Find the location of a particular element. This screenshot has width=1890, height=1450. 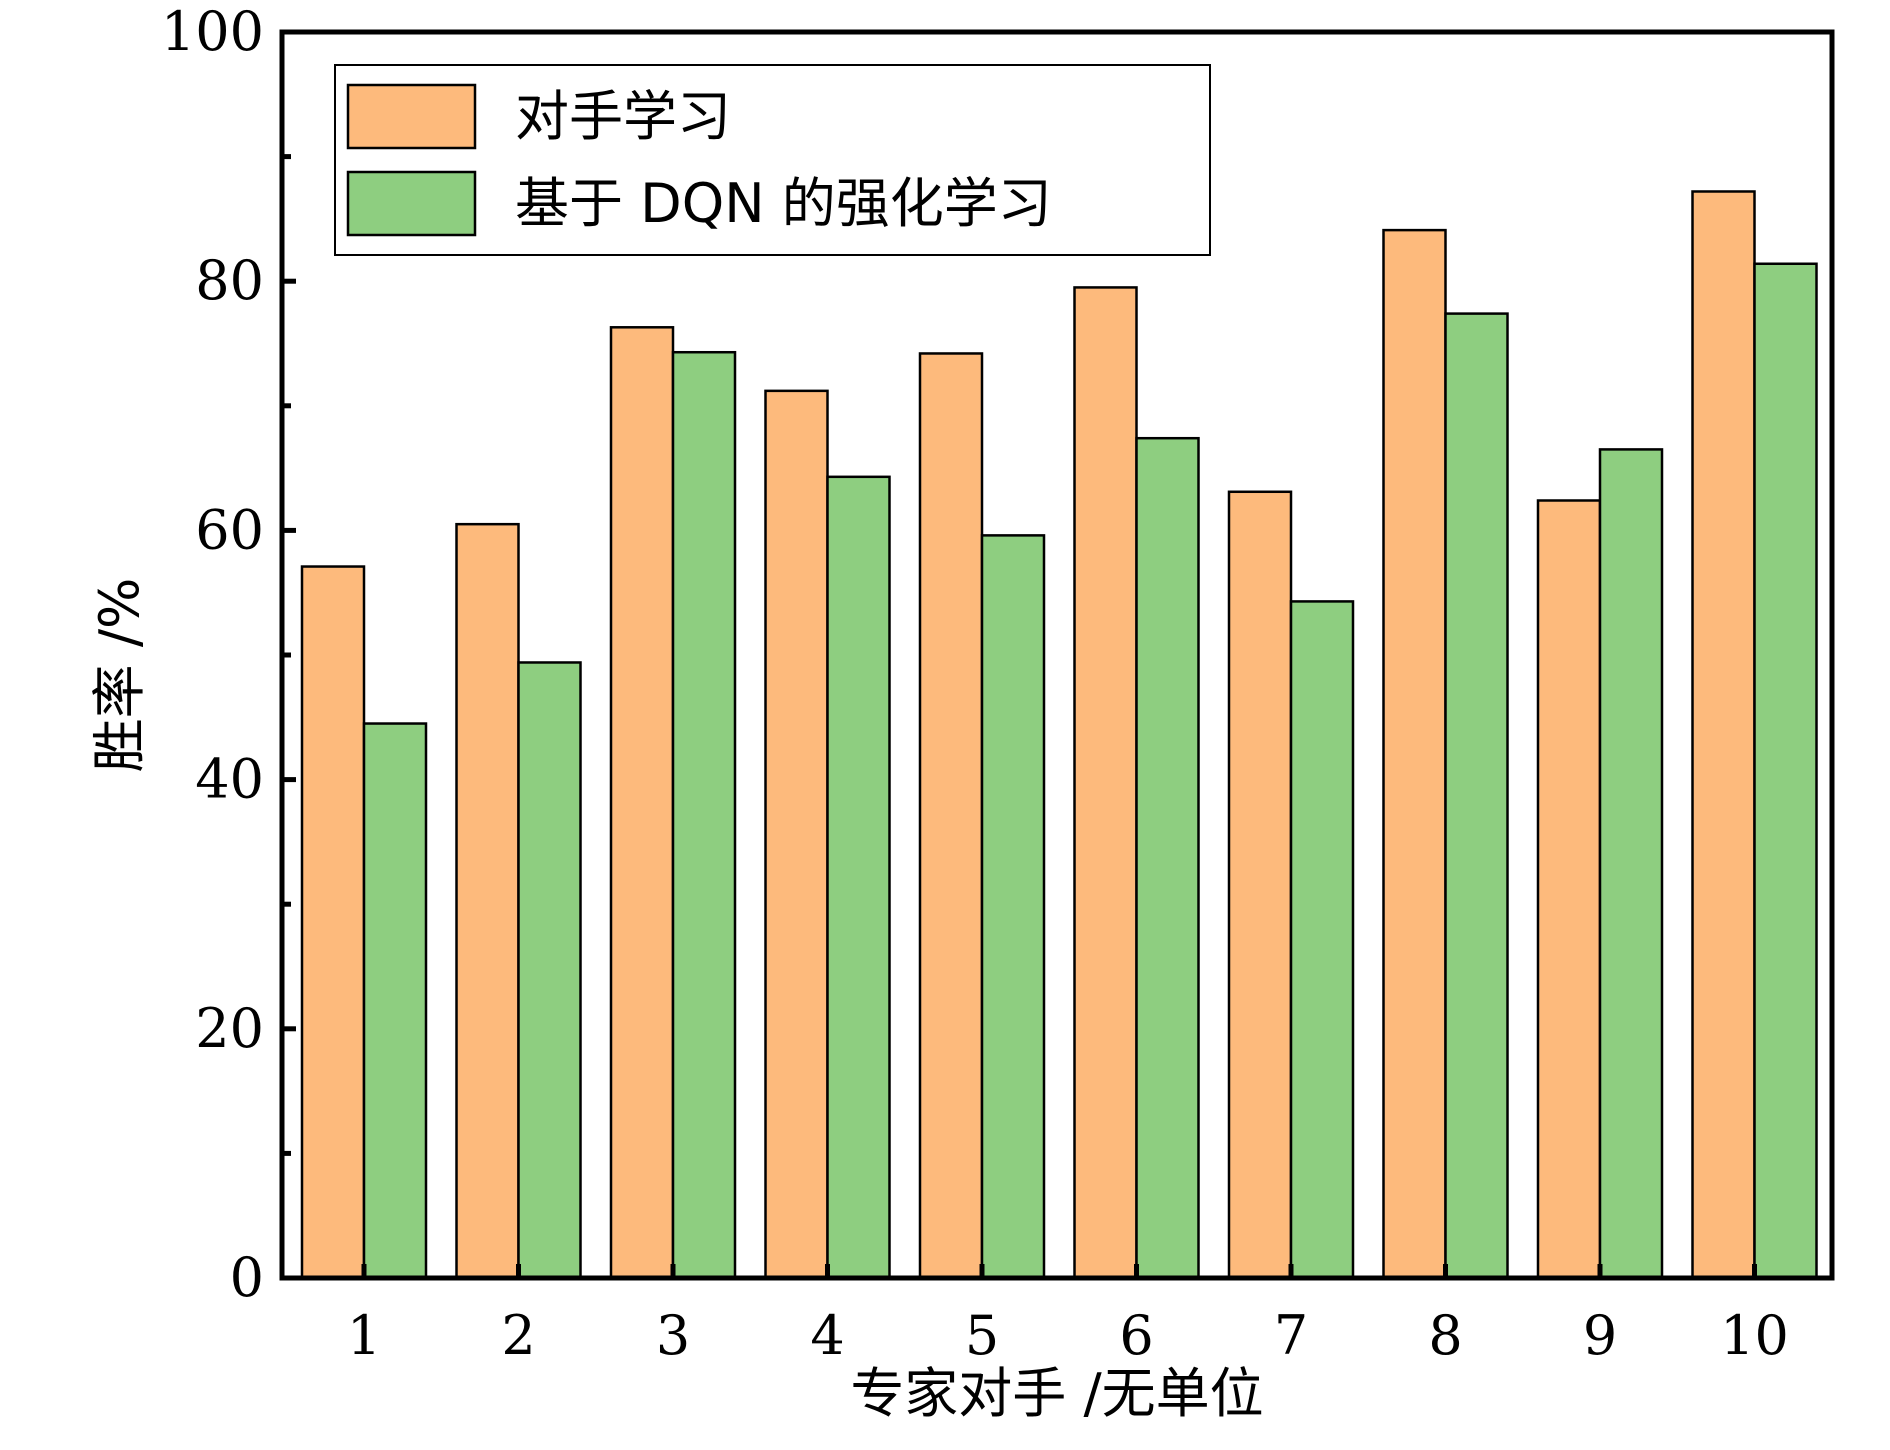

y-tick-label-100: 100 is located at coordinates (212, 31).